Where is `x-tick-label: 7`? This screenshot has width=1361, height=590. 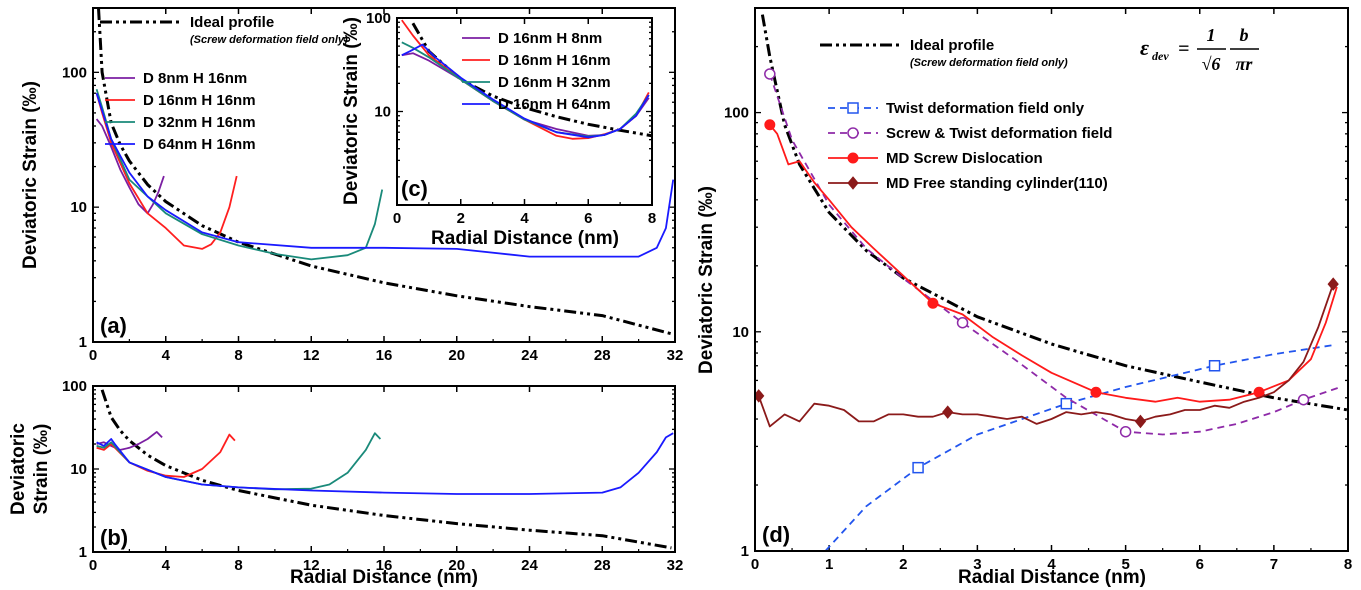
x-tick-label: 7 is located at coordinates (1274, 564).